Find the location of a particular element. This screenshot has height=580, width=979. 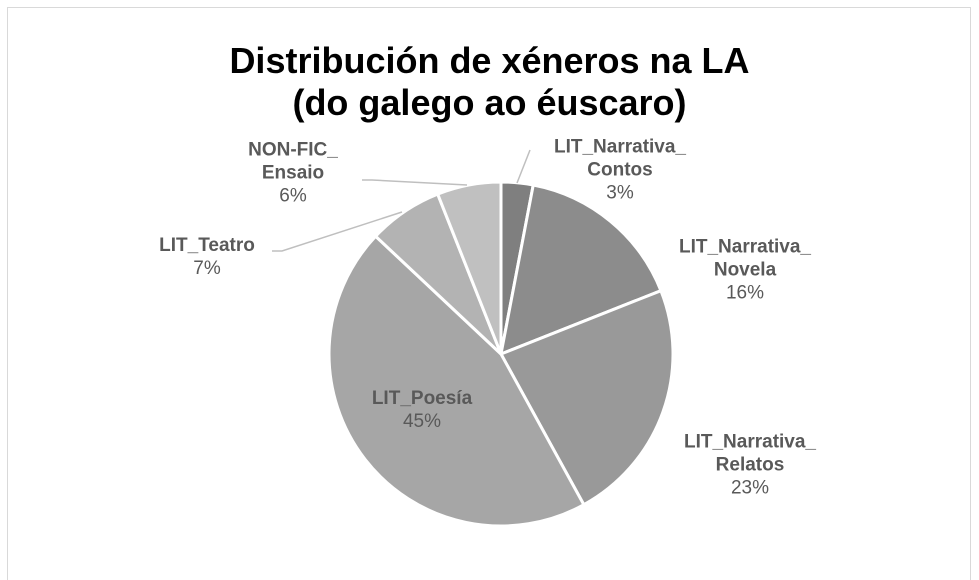

data-label: LIT_Teatro 7% is located at coordinates (207, 257).